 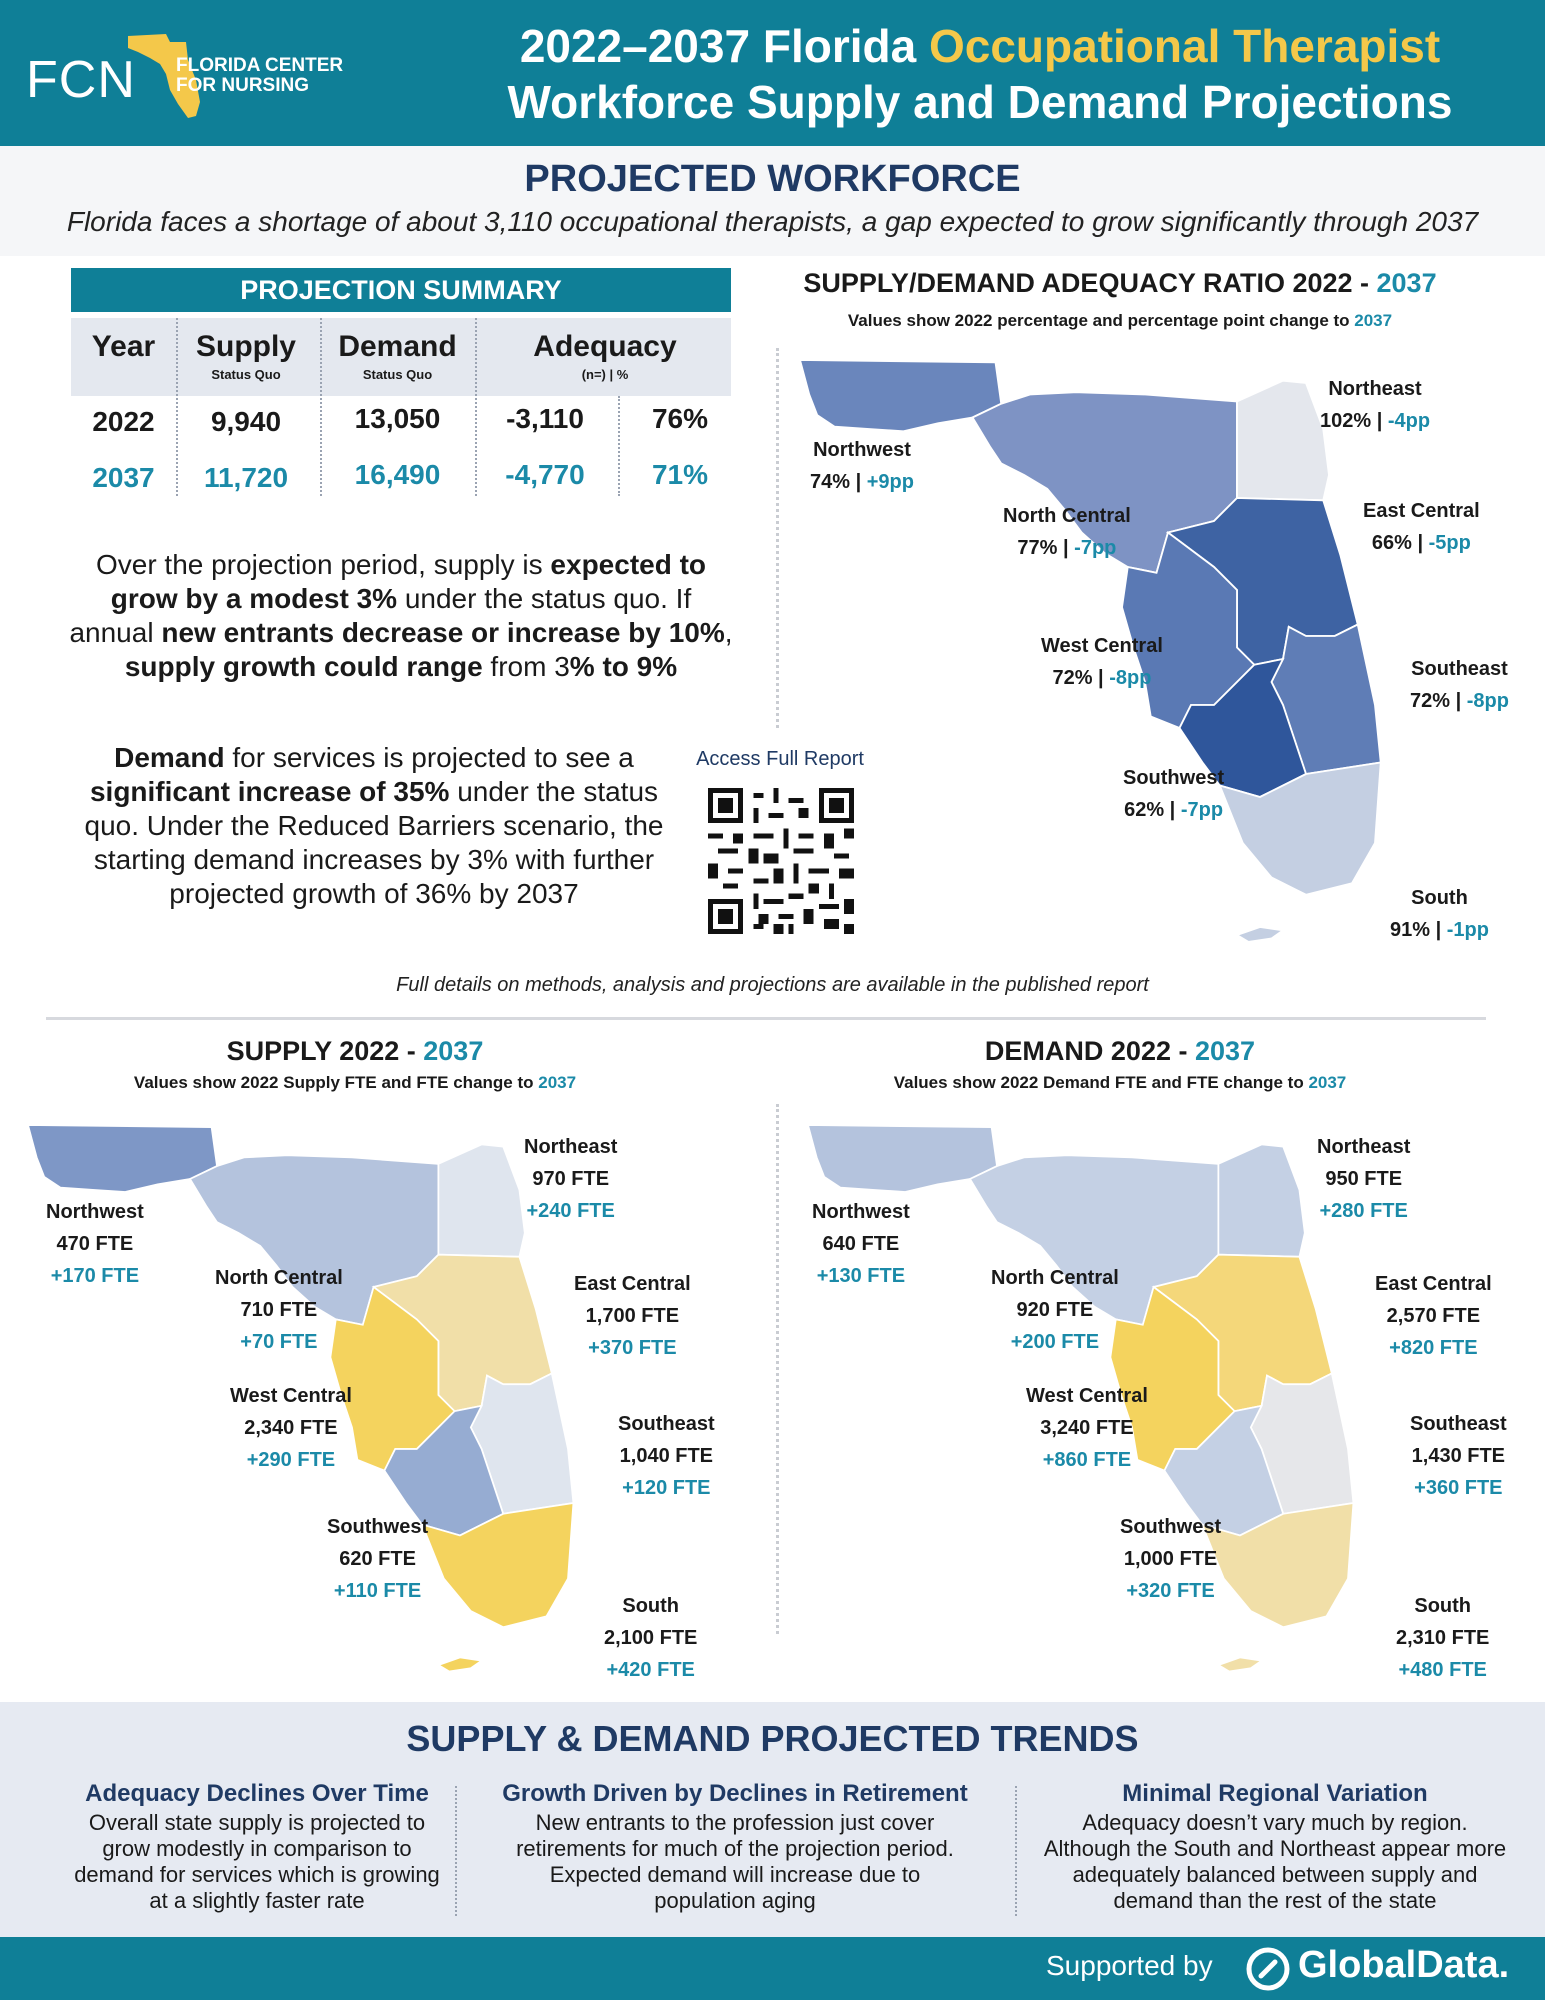 I want to click on row1-year: 2022, so click(x=123, y=421).